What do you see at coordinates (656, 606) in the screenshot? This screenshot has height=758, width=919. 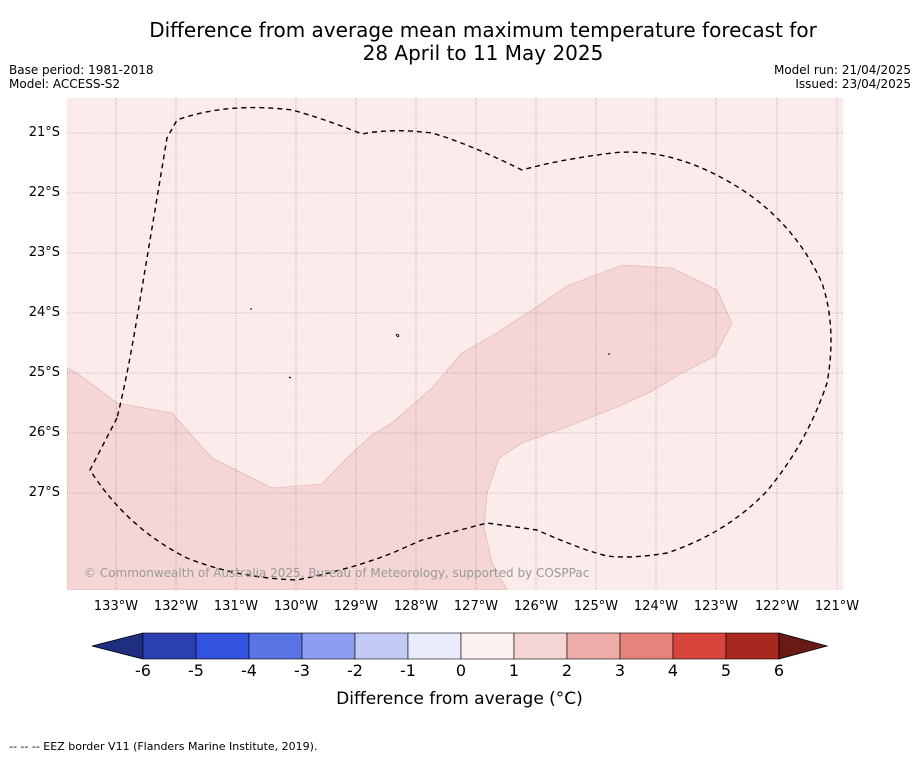 I see `longitude-label: 124°W` at bounding box center [656, 606].